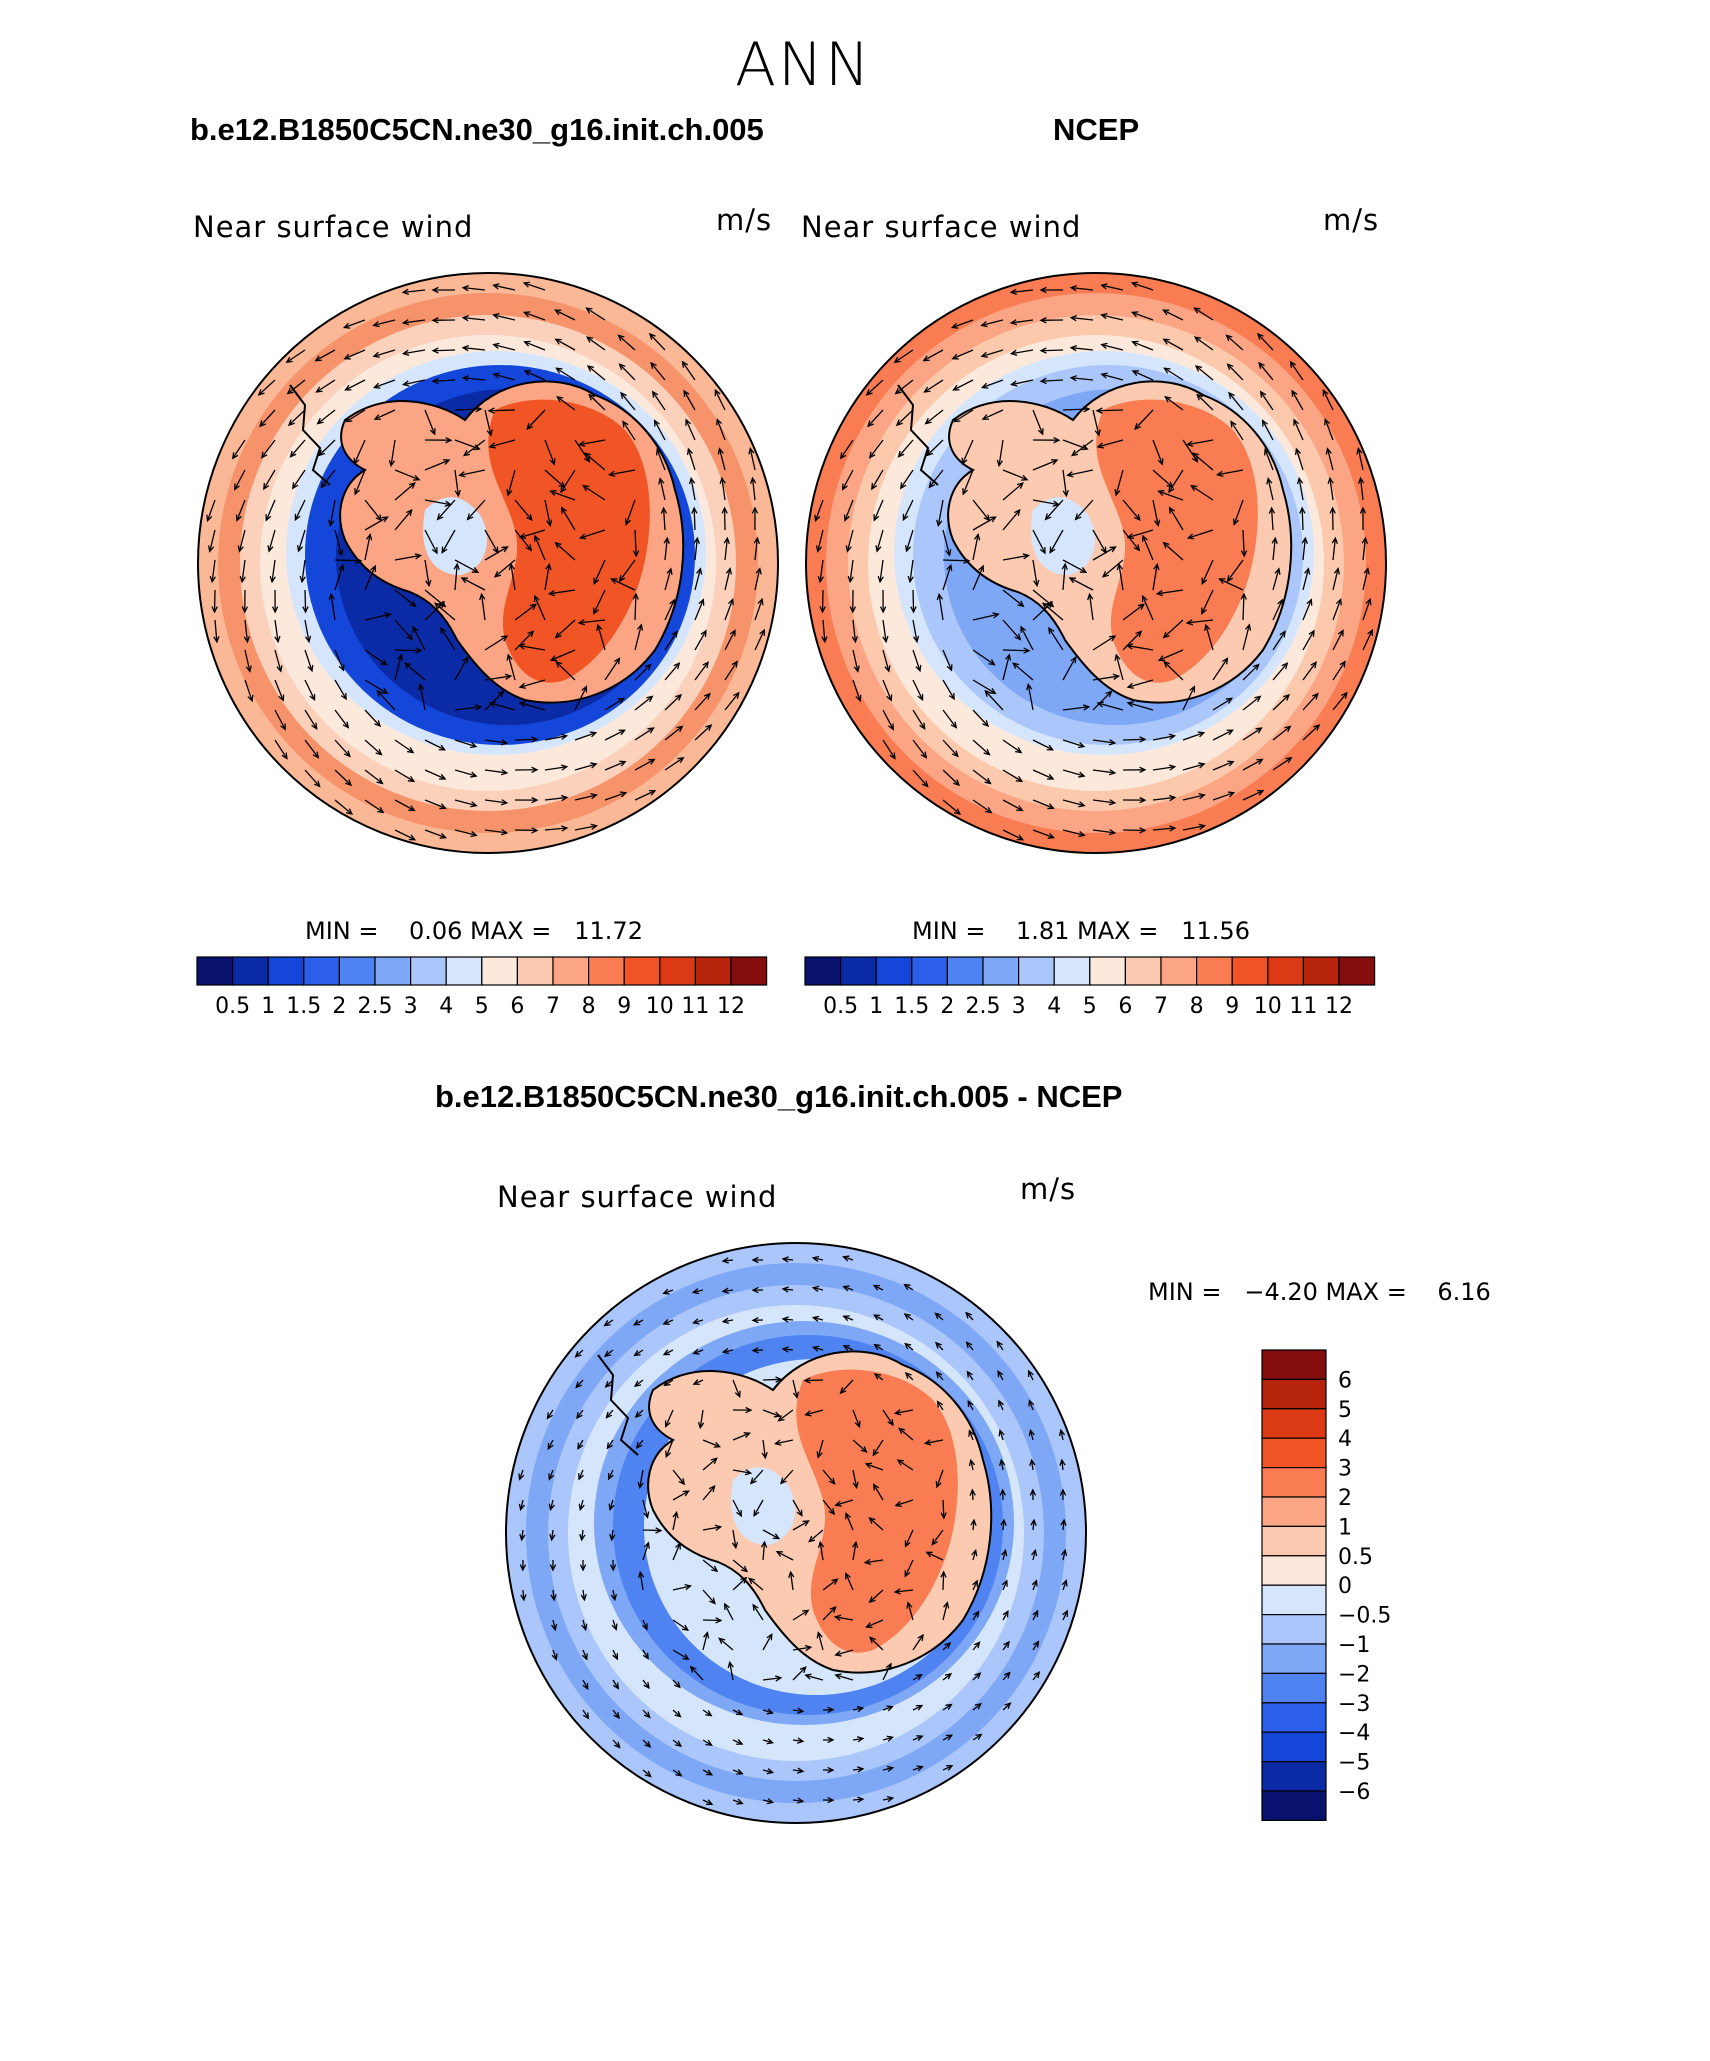  What do you see at coordinates (333, 227) in the screenshot?
I see `panel1-field-label: Near surface wind` at bounding box center [333, 227].